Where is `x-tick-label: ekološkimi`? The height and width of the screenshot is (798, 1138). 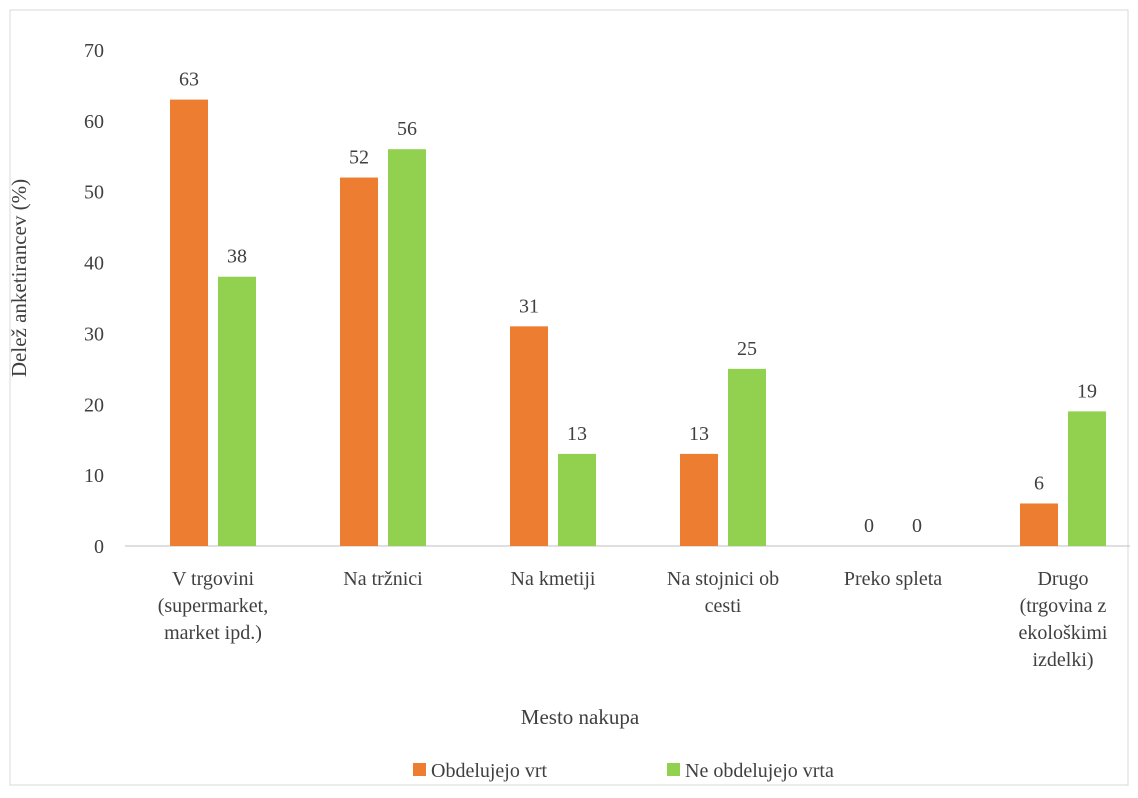 x-tick-label: ekološkimi is located at coordinates (1063, 633).